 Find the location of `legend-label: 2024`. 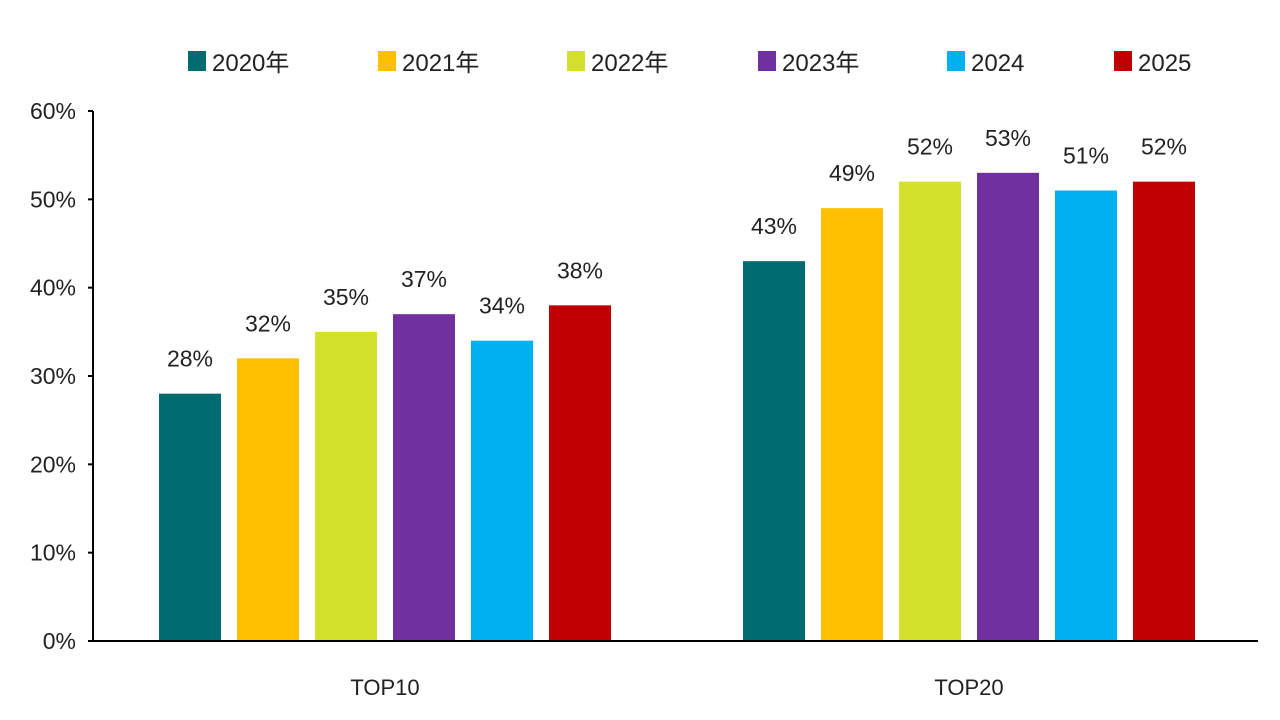

legend-label: 2024 is located at coordinates (997, 63).